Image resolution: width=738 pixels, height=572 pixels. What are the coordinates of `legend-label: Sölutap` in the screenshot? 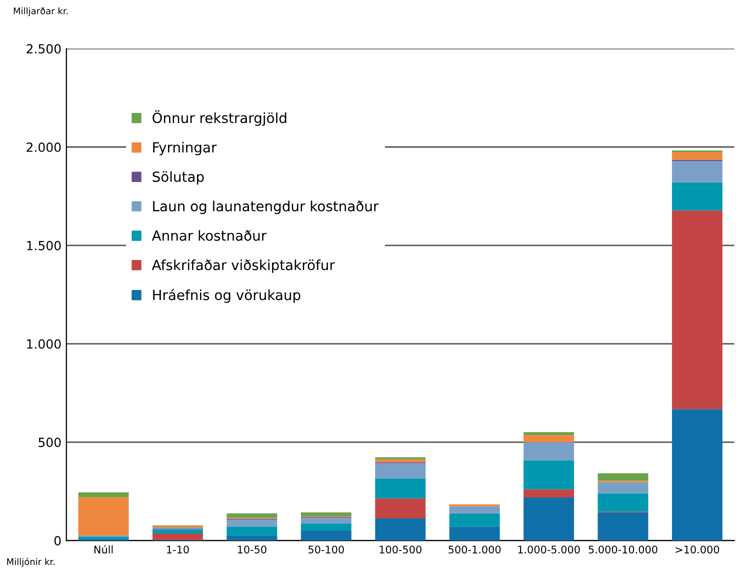 It's located at (178, 178).